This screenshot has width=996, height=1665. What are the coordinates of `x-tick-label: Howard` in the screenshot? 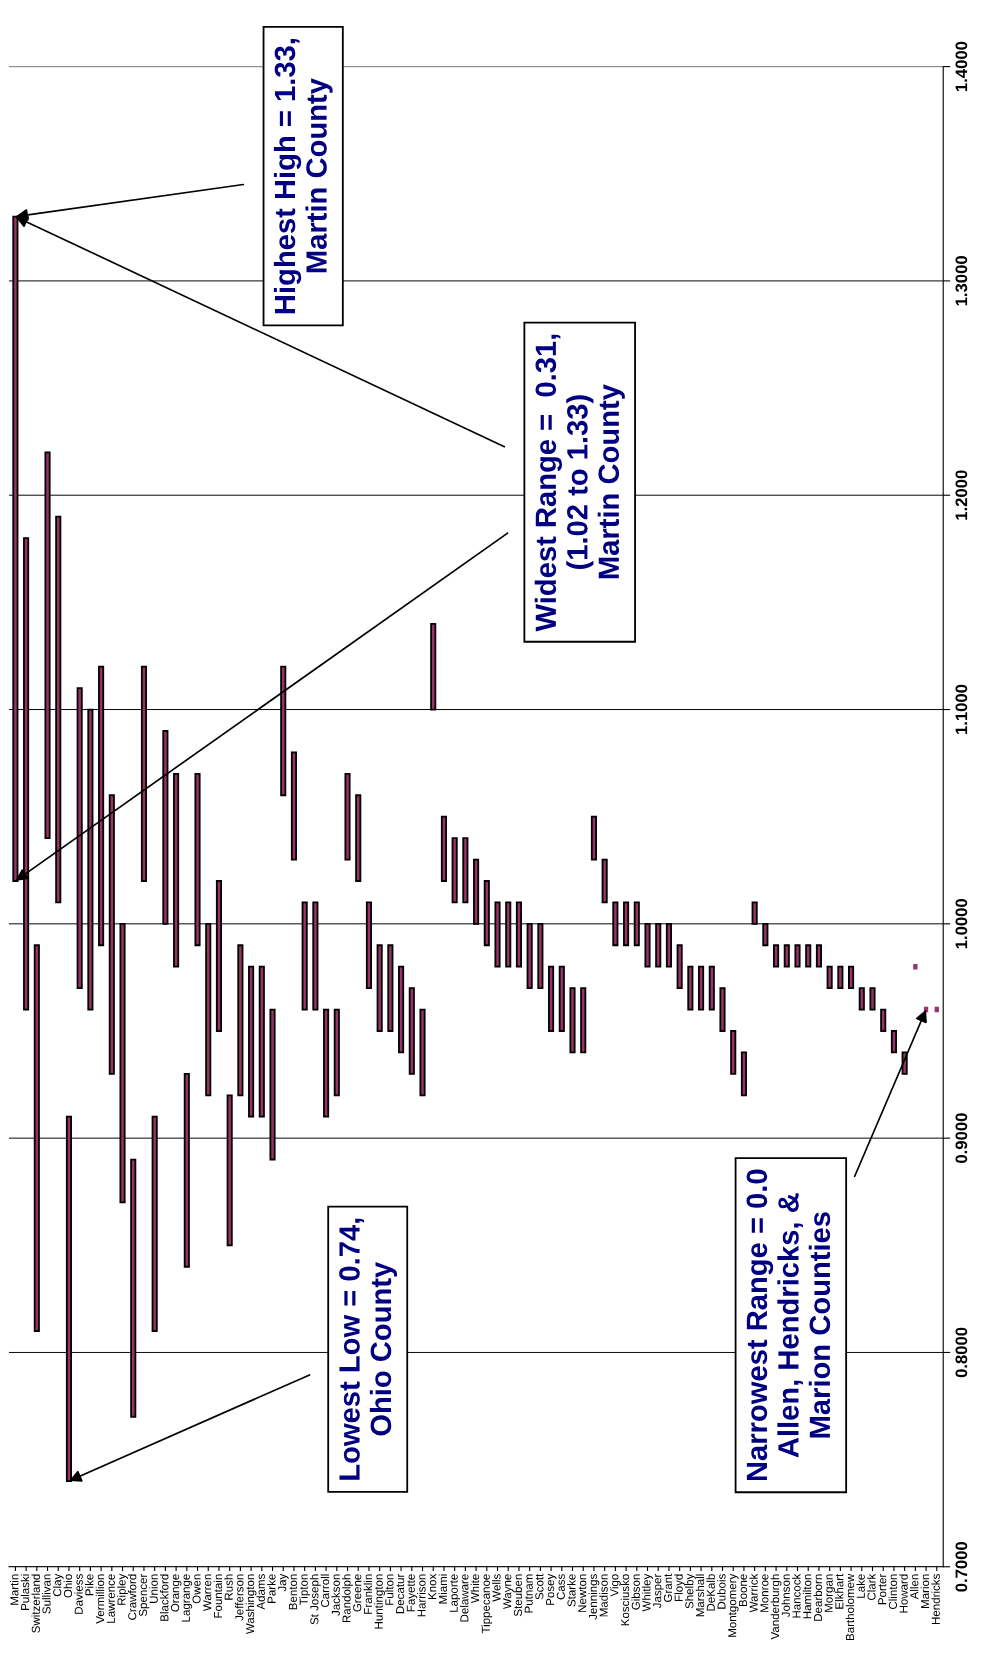 It's located at (903, 1593).